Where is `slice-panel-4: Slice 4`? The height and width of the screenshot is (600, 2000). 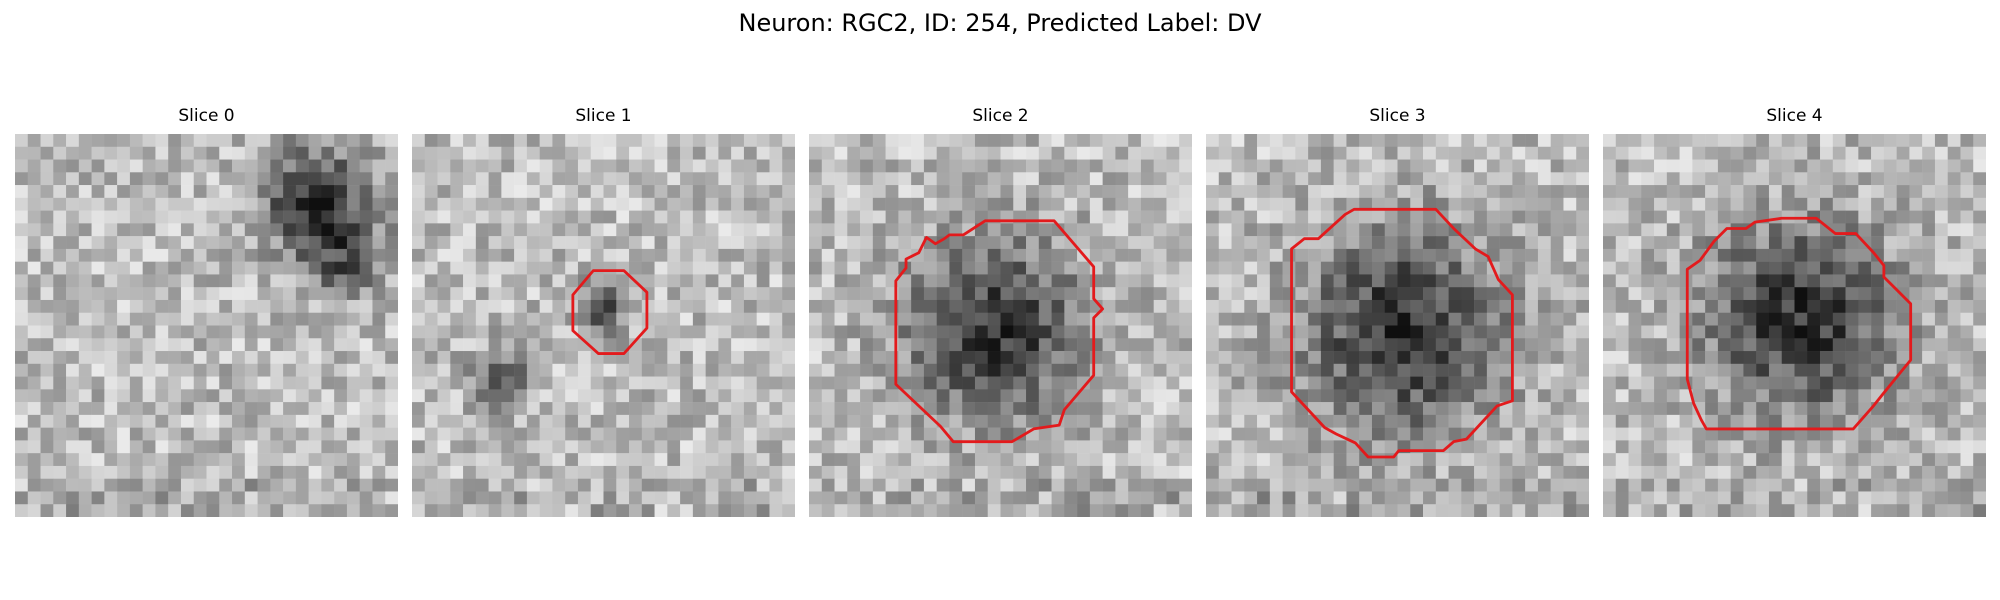
slice-panel-4: Slice 4 is located at coordinates (1794, 311).